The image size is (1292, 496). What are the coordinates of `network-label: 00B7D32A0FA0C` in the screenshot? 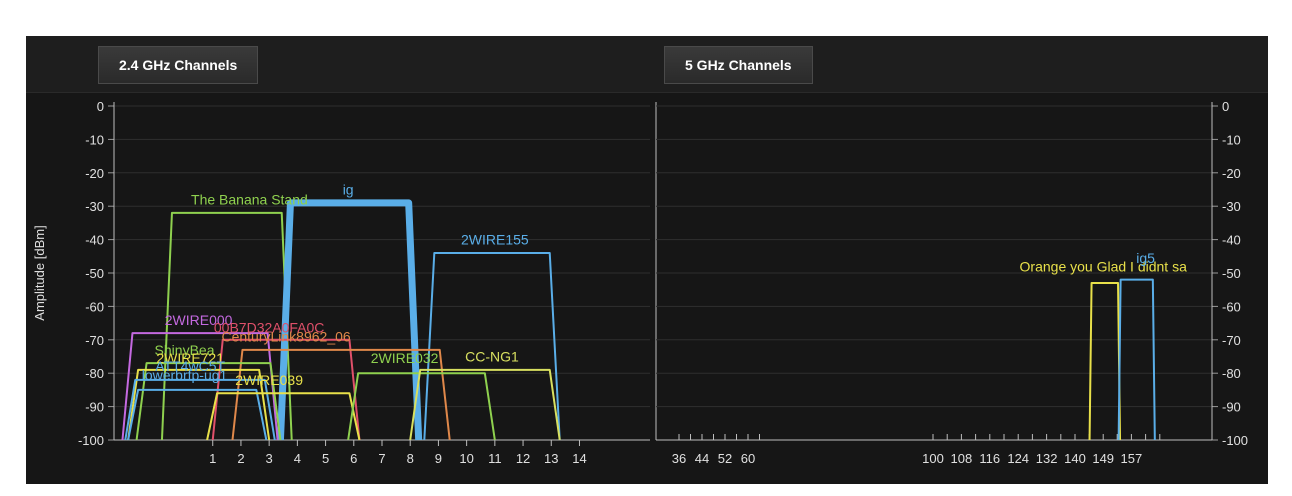 It's located at (269, 327).